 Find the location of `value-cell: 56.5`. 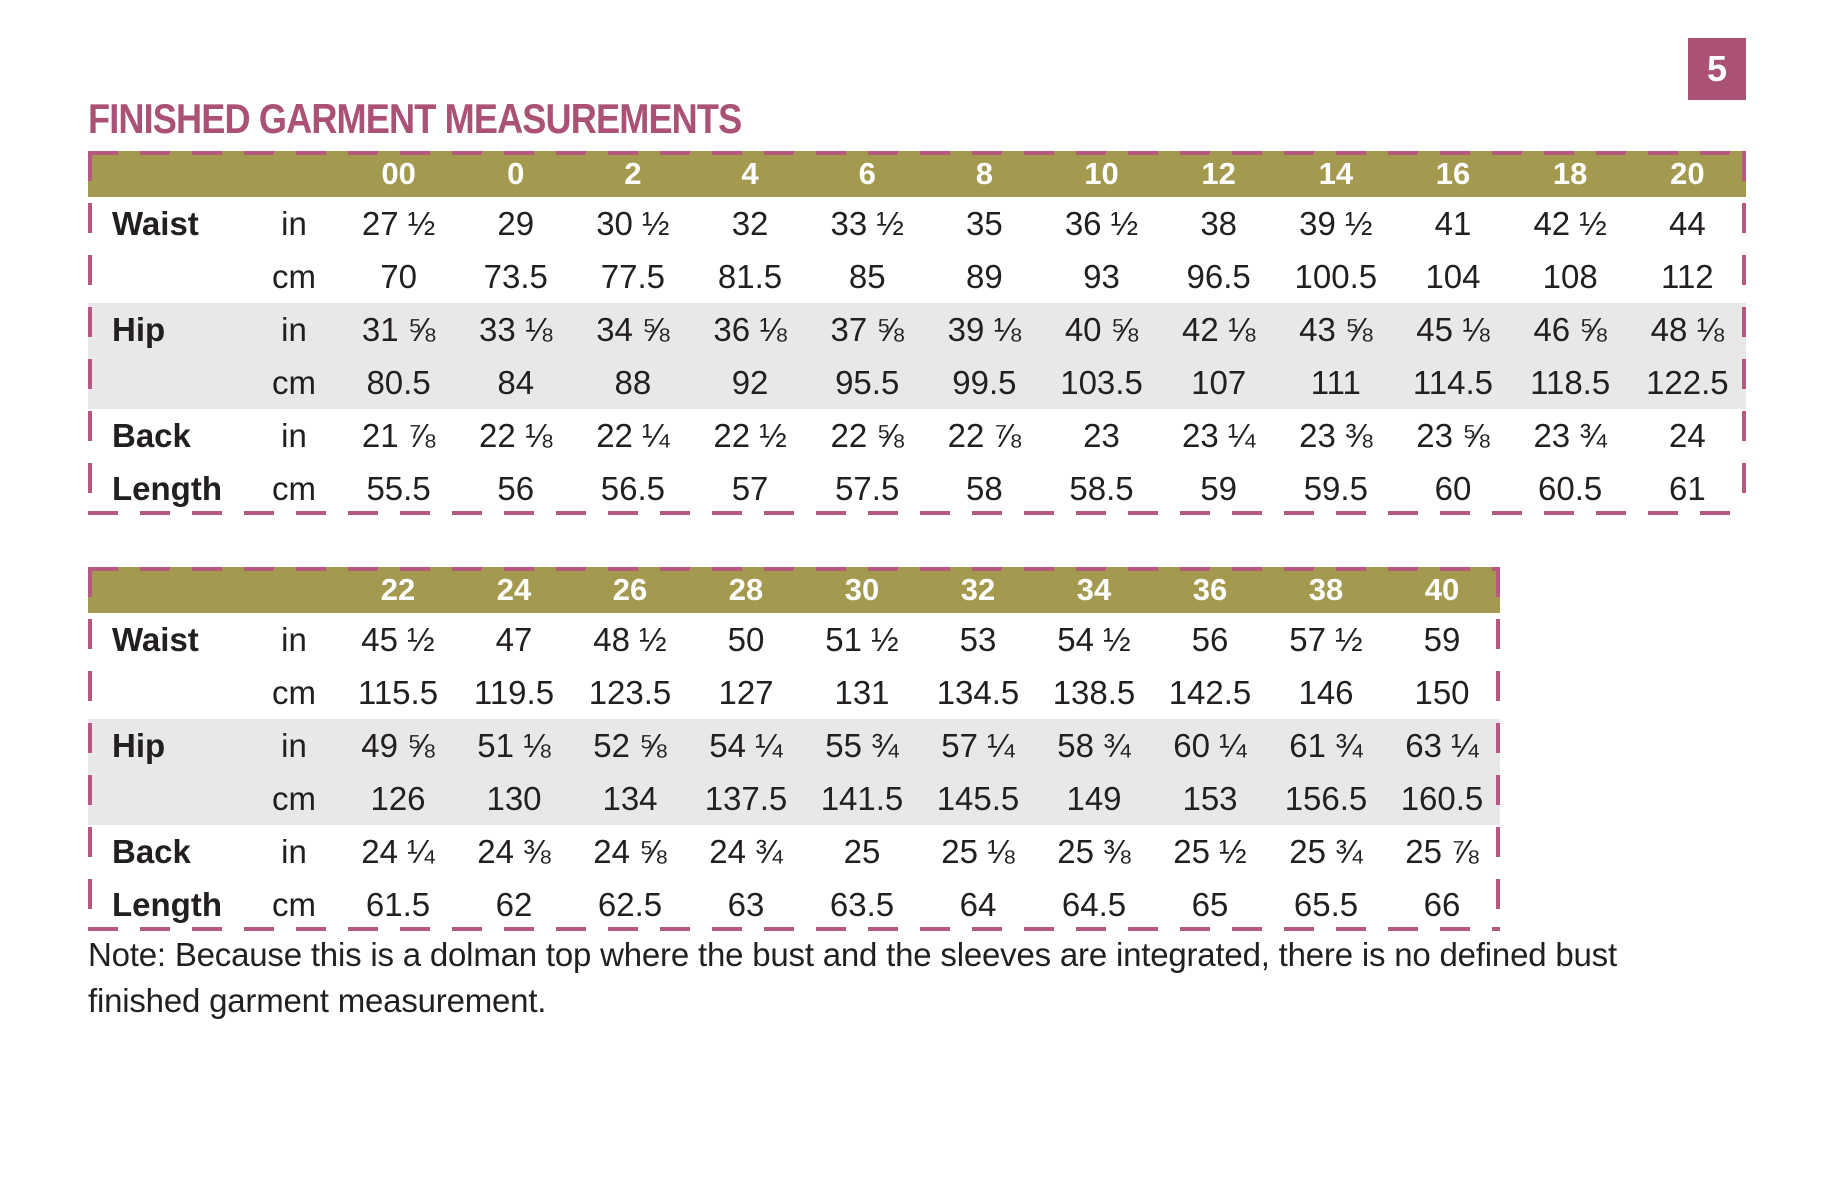

value-cell: 56.5 is located at coordinates (632, 488).